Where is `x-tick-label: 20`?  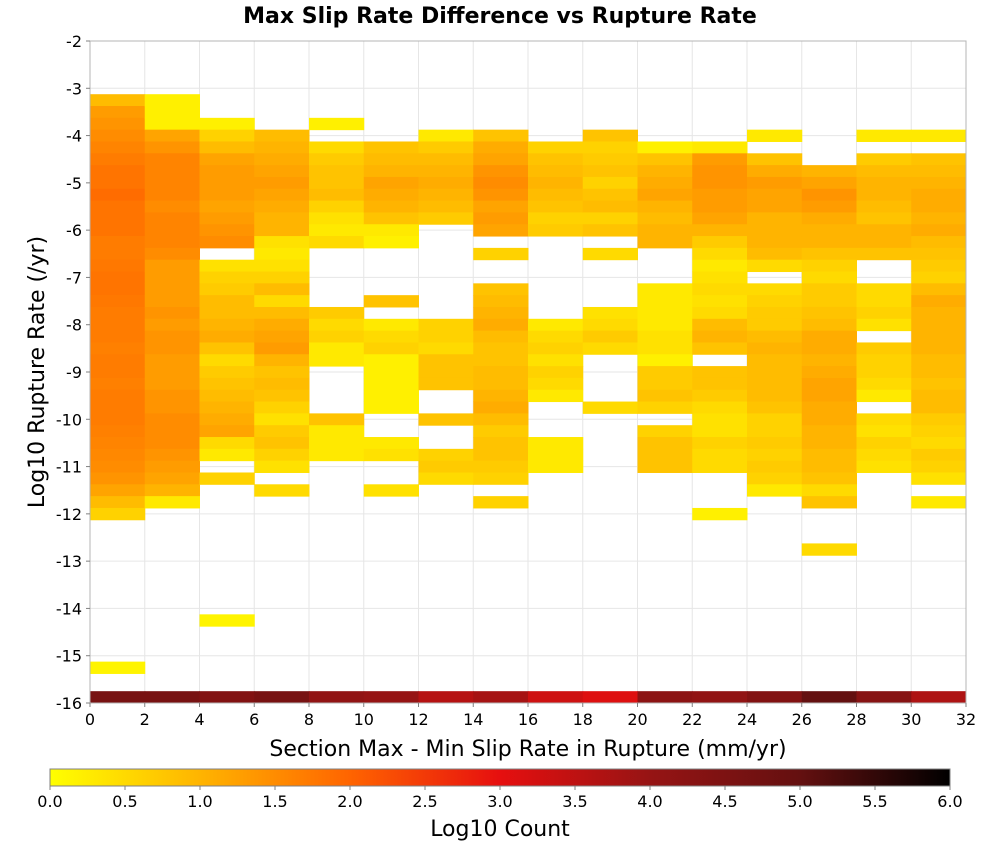 x-tick-label: 20 is located at coordinates (637, 719).